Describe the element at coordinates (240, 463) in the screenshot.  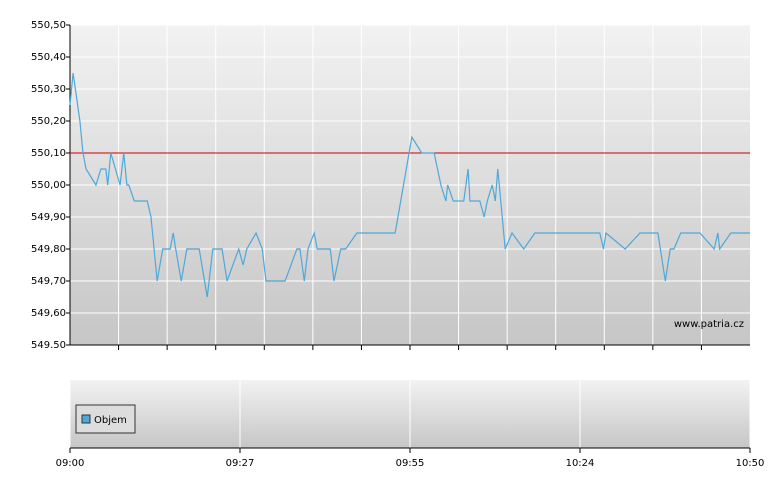
I see `x-tick-label: 09:27` at that location.